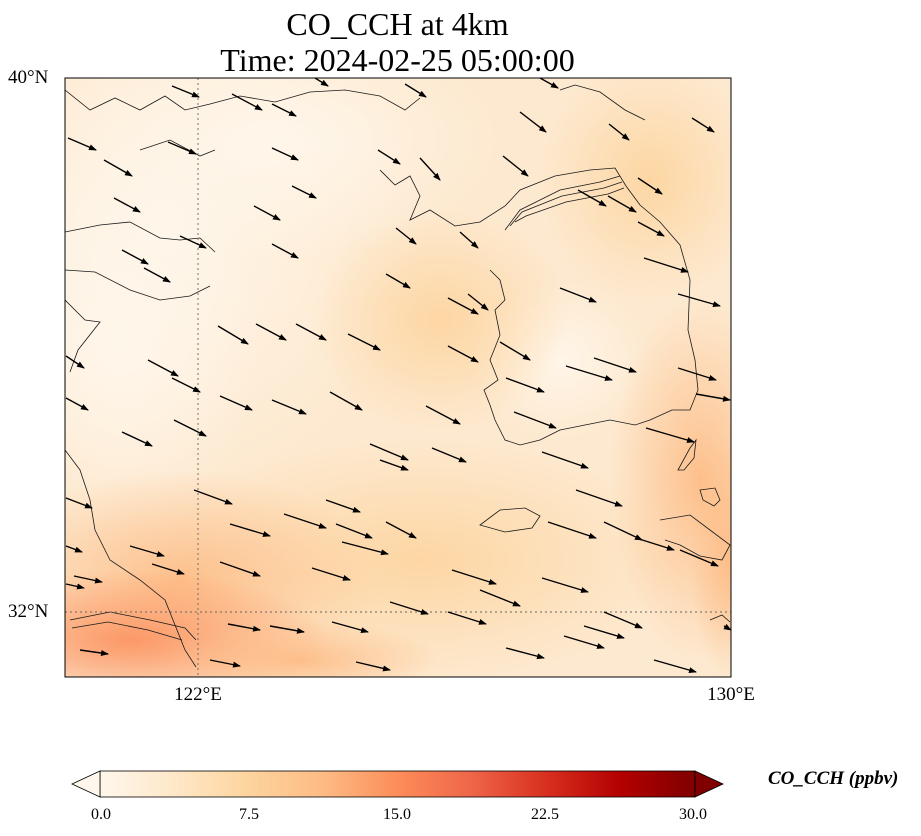  Describe the element at coordinates (86, 784) in the screenshot. I see `colorbar-extend-low` at that location.